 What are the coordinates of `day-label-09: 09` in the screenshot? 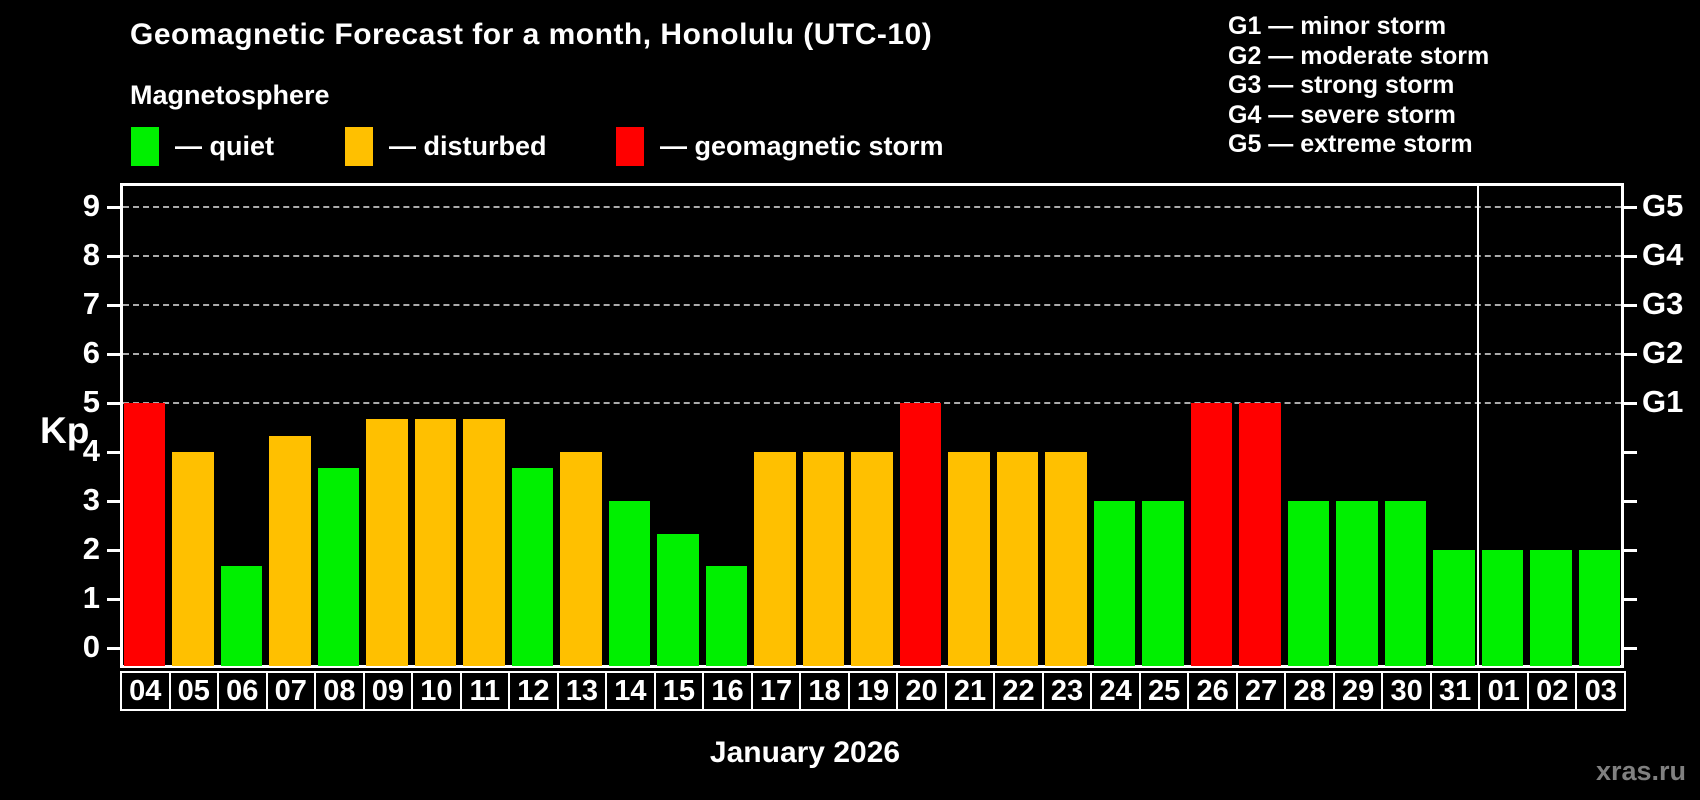 It's located at (388, 691).